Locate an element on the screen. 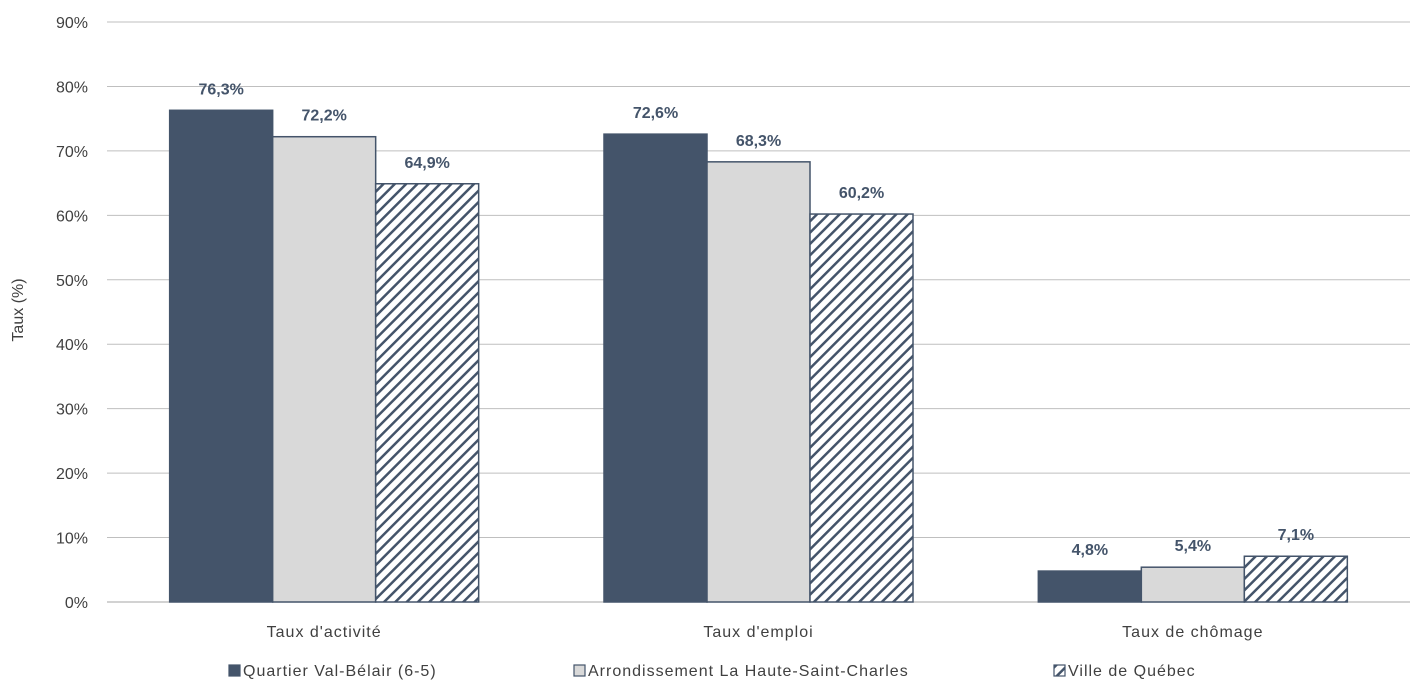 This screenshot has height=681, width=1417. y-tick-label: 30% is located at coordinates (72, 410).